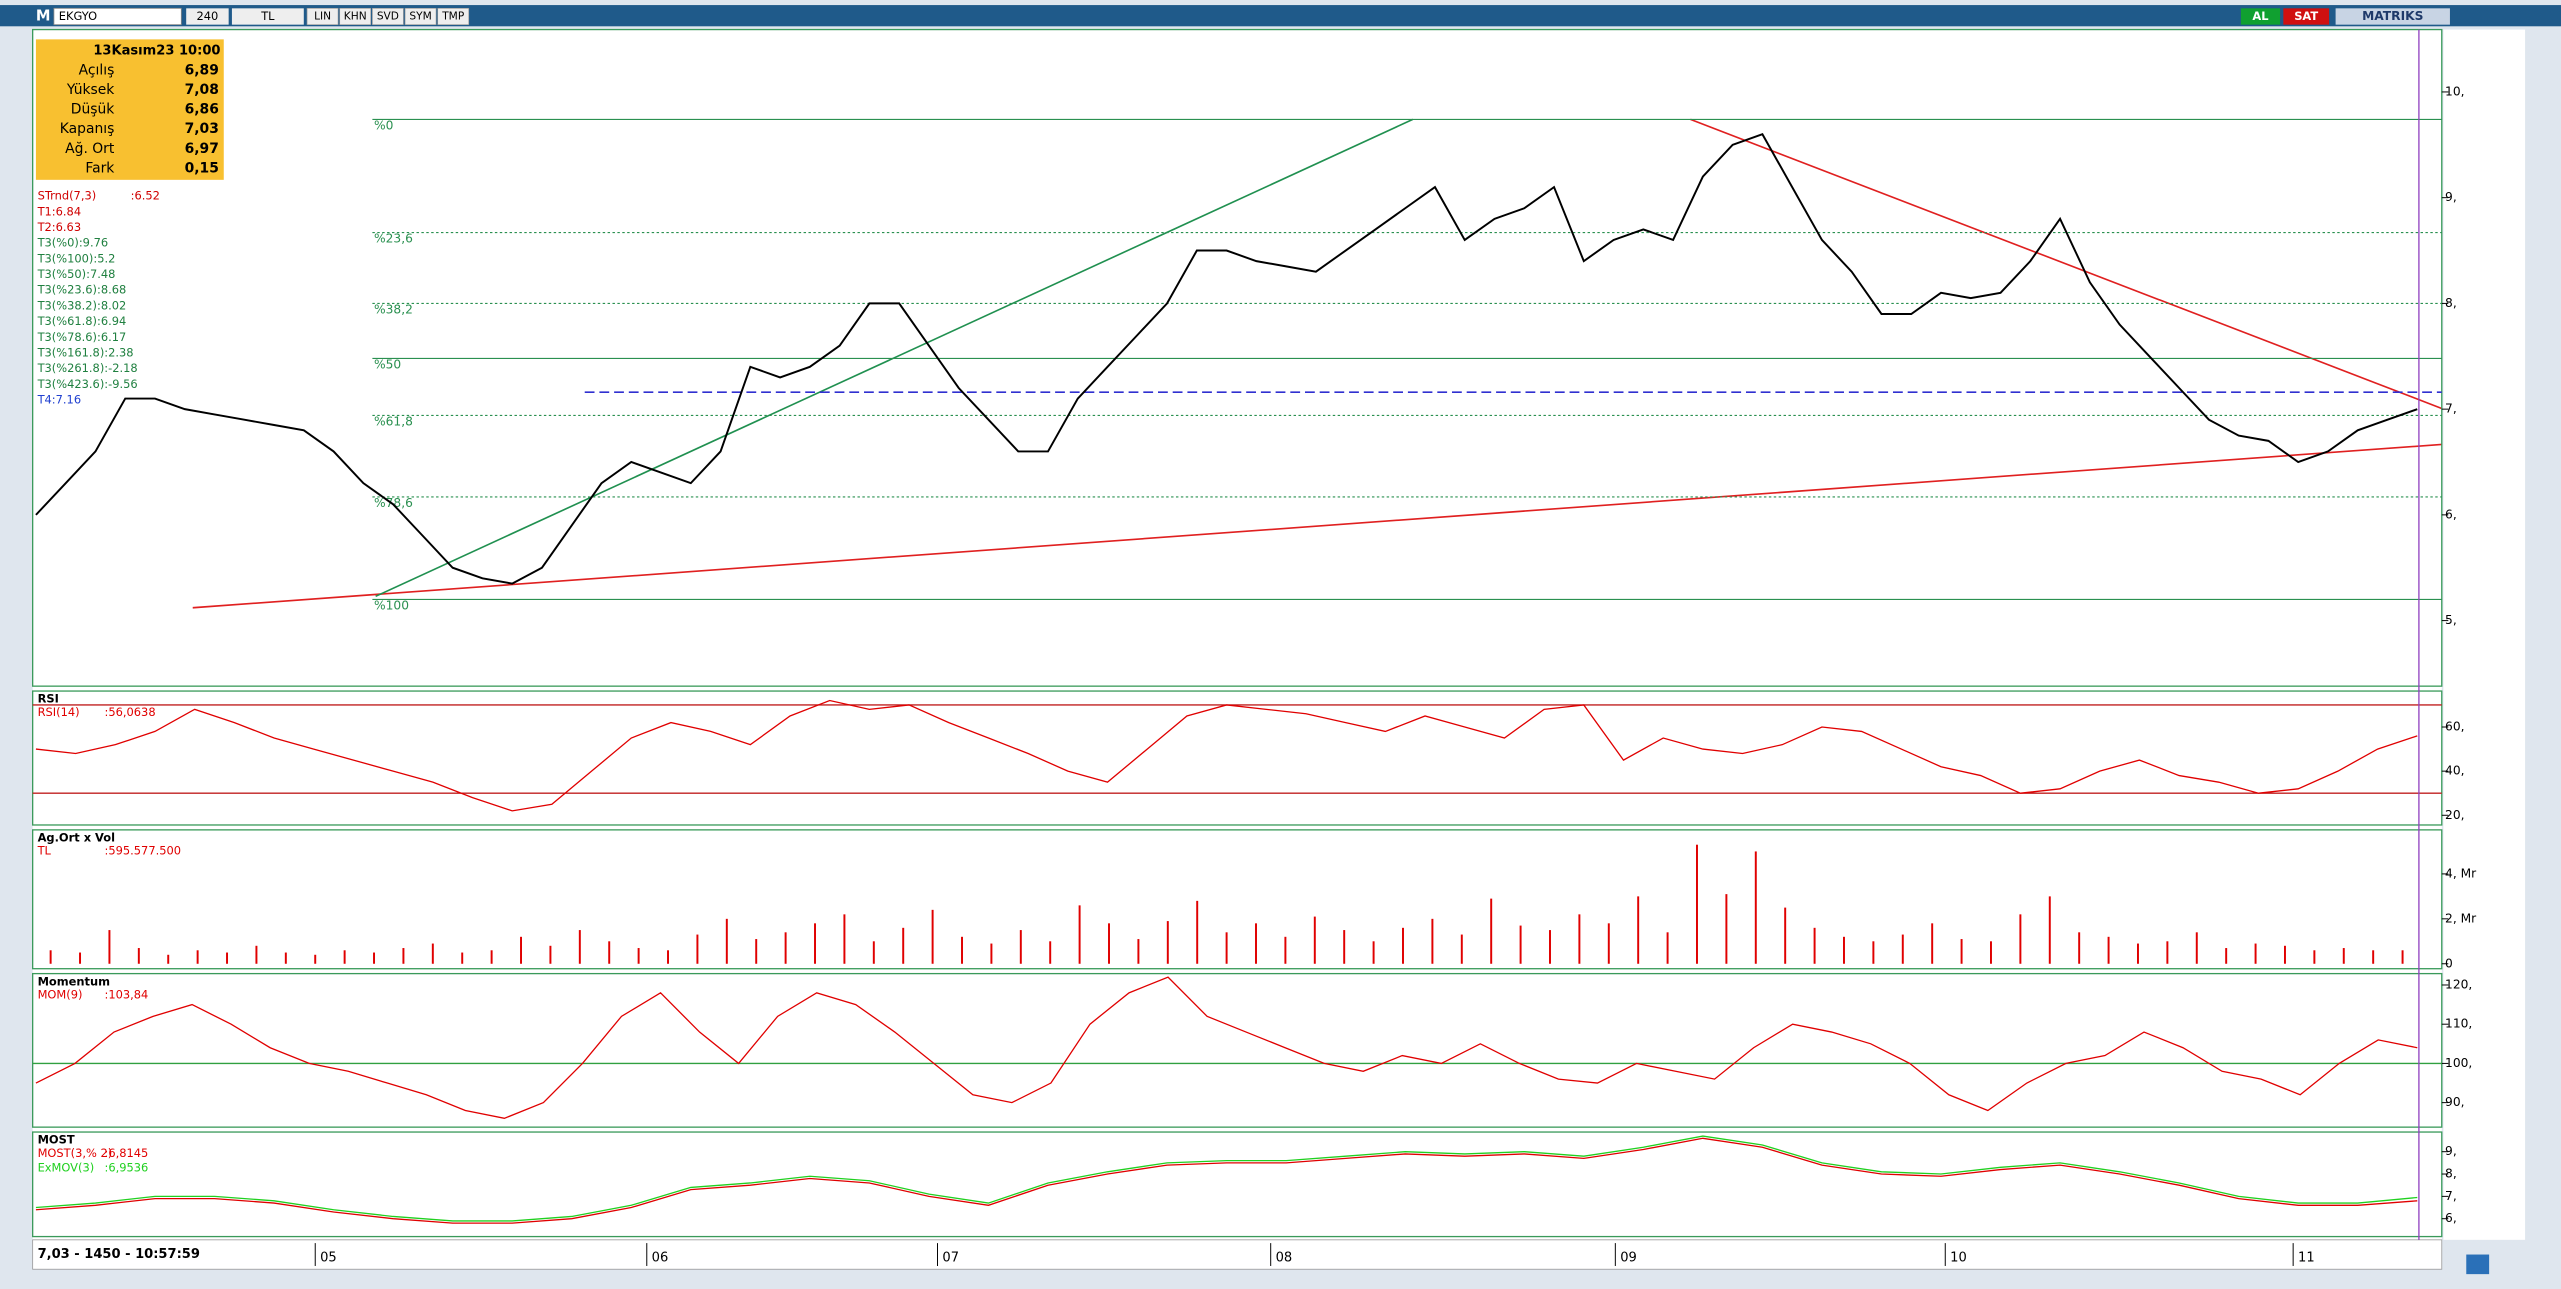 Image resolution: width=2561 pixels, height=1289 pixels. What do you see at coordinates (117, 16) in the screenshot?
I see `symbol-box` at bounding box center [117, 16].